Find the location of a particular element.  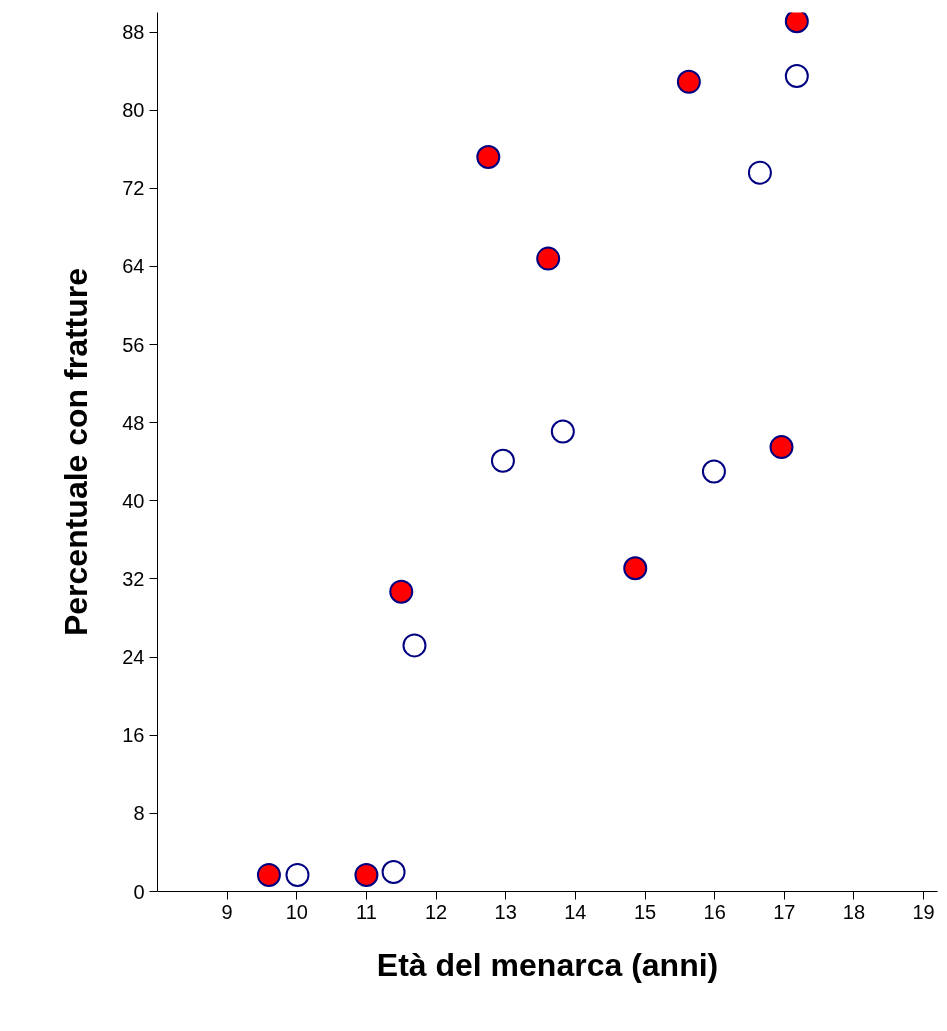

y-tick-label: 48 is located at coordinates (133, 422).